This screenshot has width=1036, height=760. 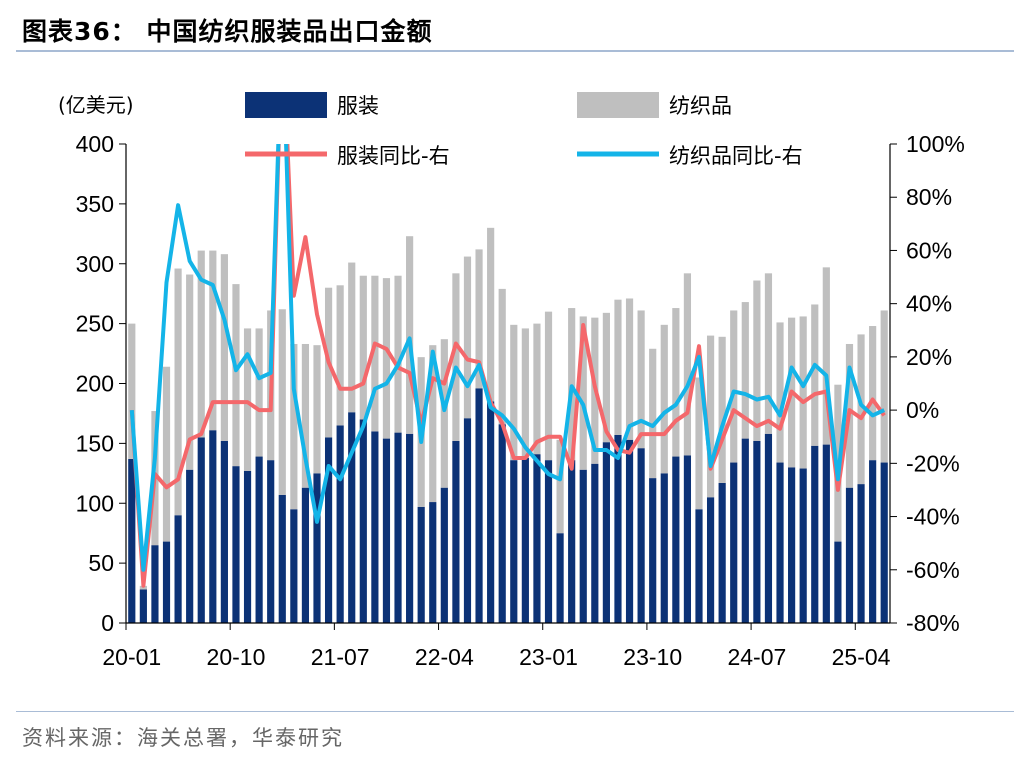 I want to click on left-tick-label: 0, so click(x=107, y=623).